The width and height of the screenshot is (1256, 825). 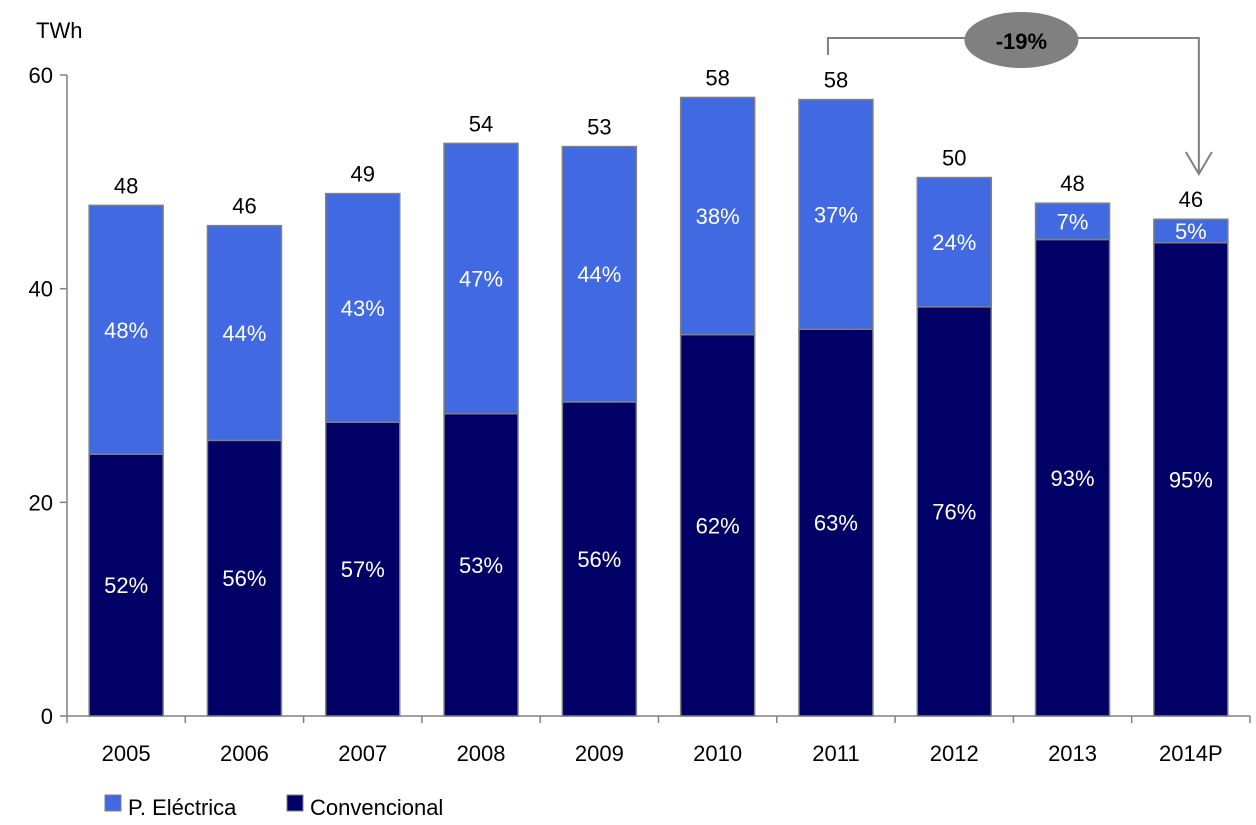 I want to click on x-tick-label: 2013, so click(x=1072, y=753).